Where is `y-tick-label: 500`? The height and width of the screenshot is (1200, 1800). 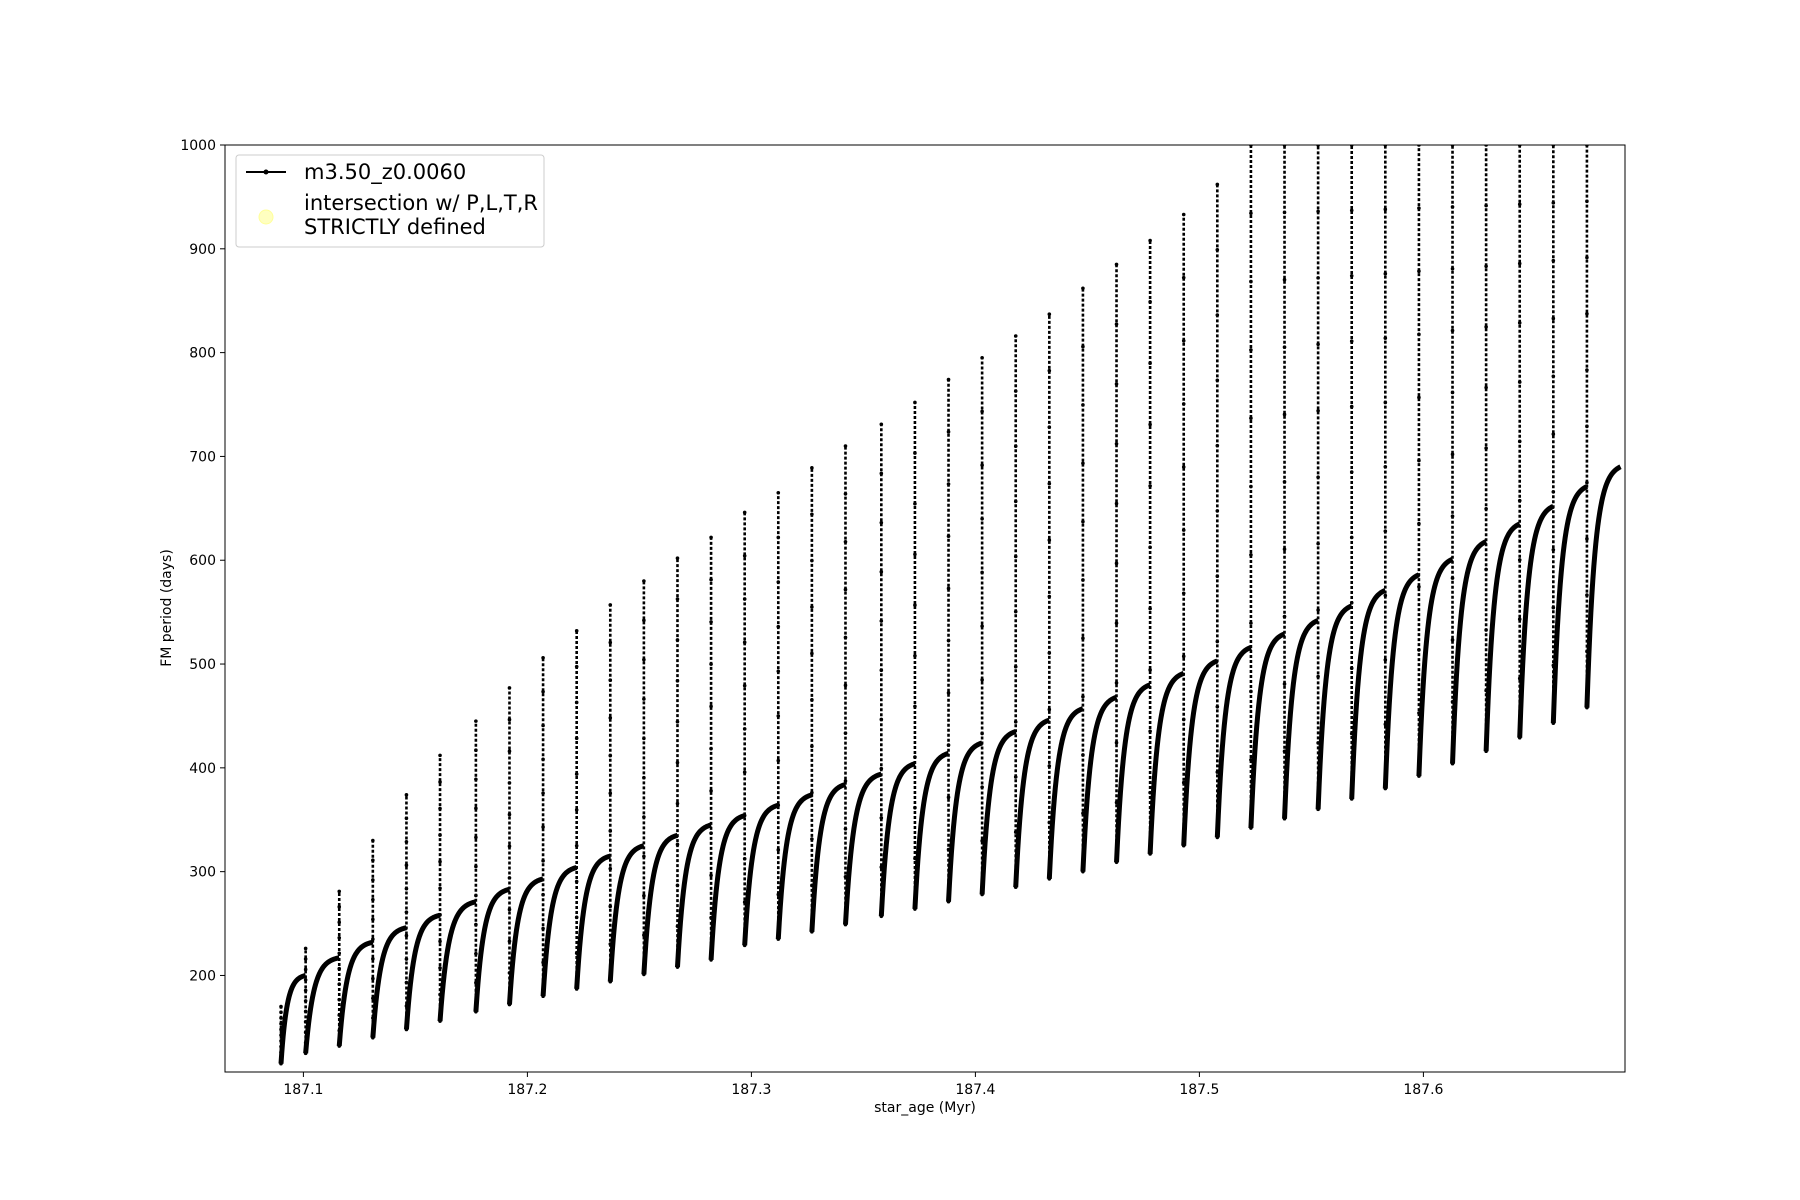 y-tick-label: 500 is located at coordinates (202, 665).